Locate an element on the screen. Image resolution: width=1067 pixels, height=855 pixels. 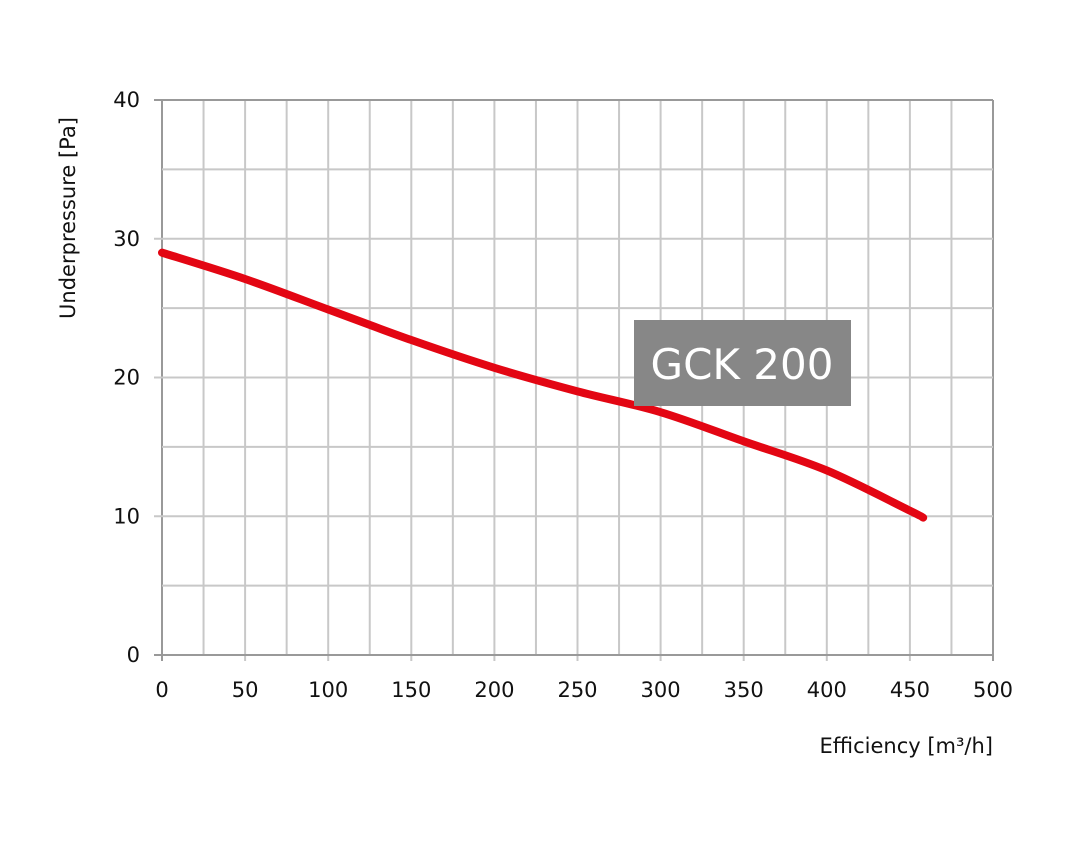
annotation-label: GCK 200 is located at coordinates (742, 364).